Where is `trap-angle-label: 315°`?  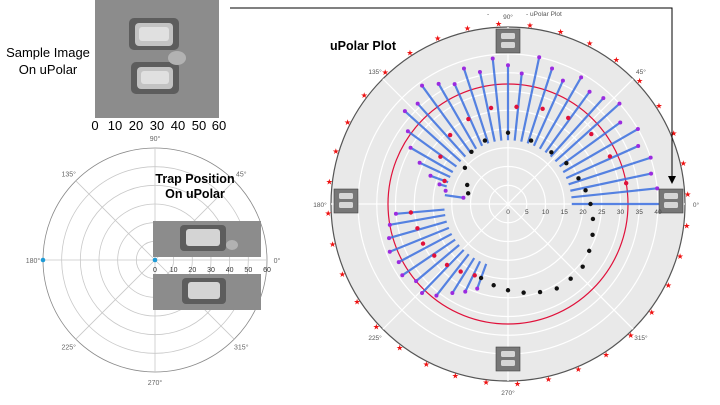
trap-angle-label: 315° is located at coordinates (241, 347).